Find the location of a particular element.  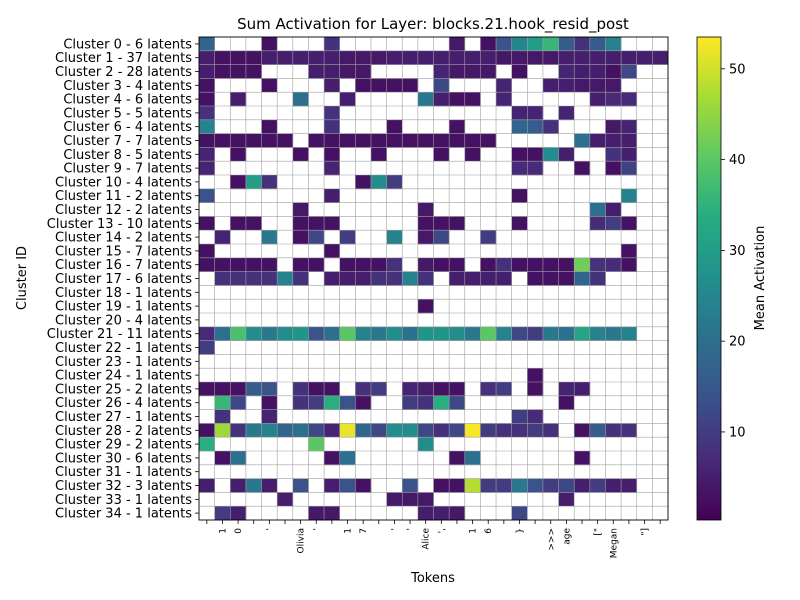

x-tick-label: } is located at coordinates (520, 531).